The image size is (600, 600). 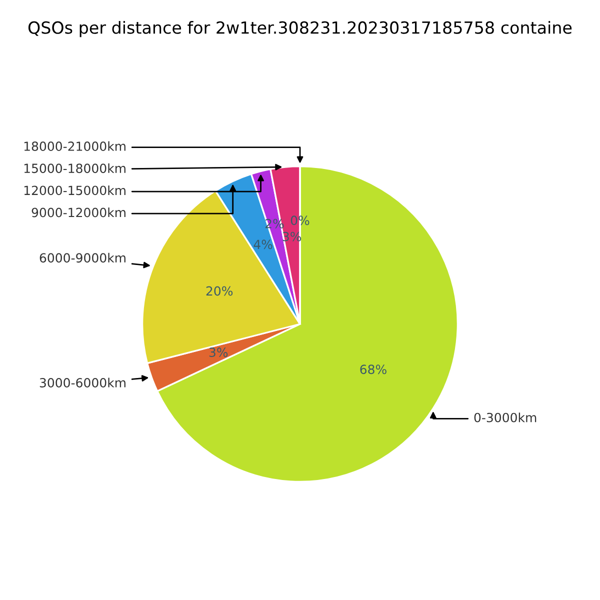 I want to click on slice-label: 9000-12000km, so click(x=79, y=213).